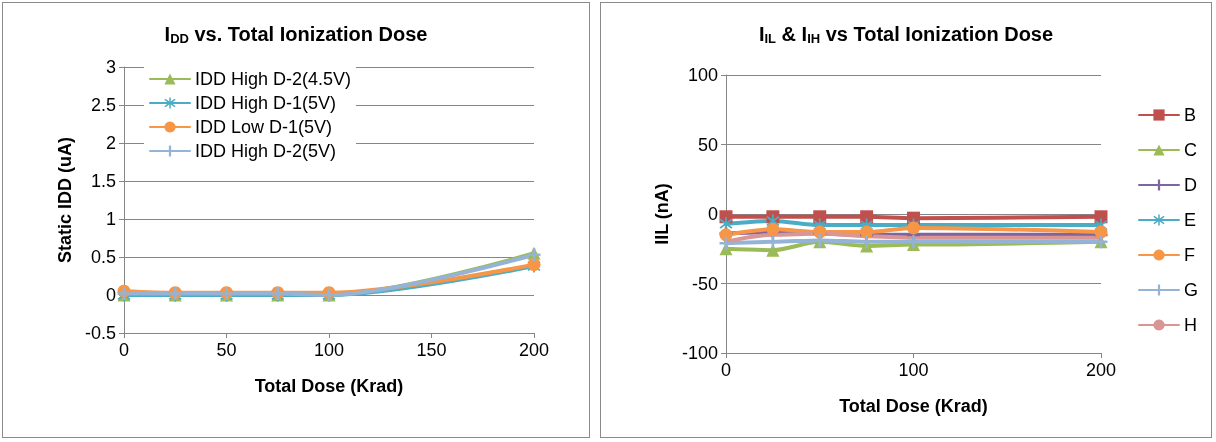 The height and width of the screenshot is (442, 1216). What do you see at coordinates (103, 181) in the screenshot?
I see `y-tick-label: 1.5` at bounding box center [103, 181].